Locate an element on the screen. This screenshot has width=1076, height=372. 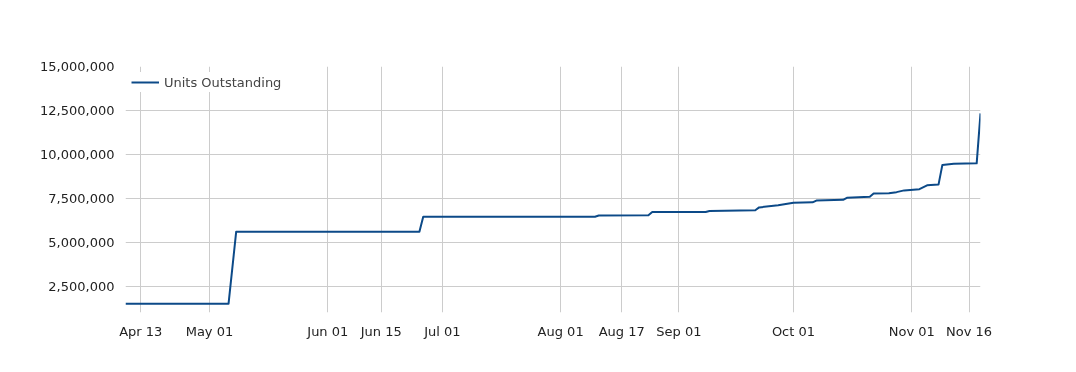
x-tick-label: May 01 is located at coordinates (209, 331).